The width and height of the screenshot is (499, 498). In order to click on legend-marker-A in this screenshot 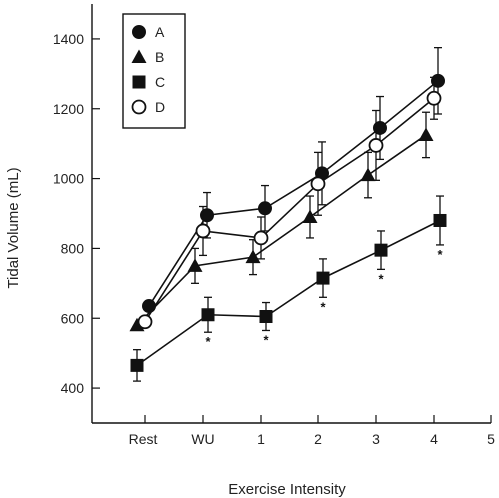, I will do `click(139, 32)`.